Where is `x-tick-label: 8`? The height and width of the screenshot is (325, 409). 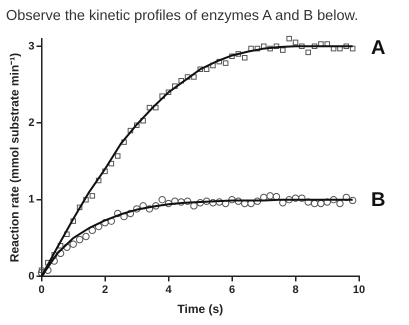 x-tick-label: 8 is located at coordinates (295, 290).